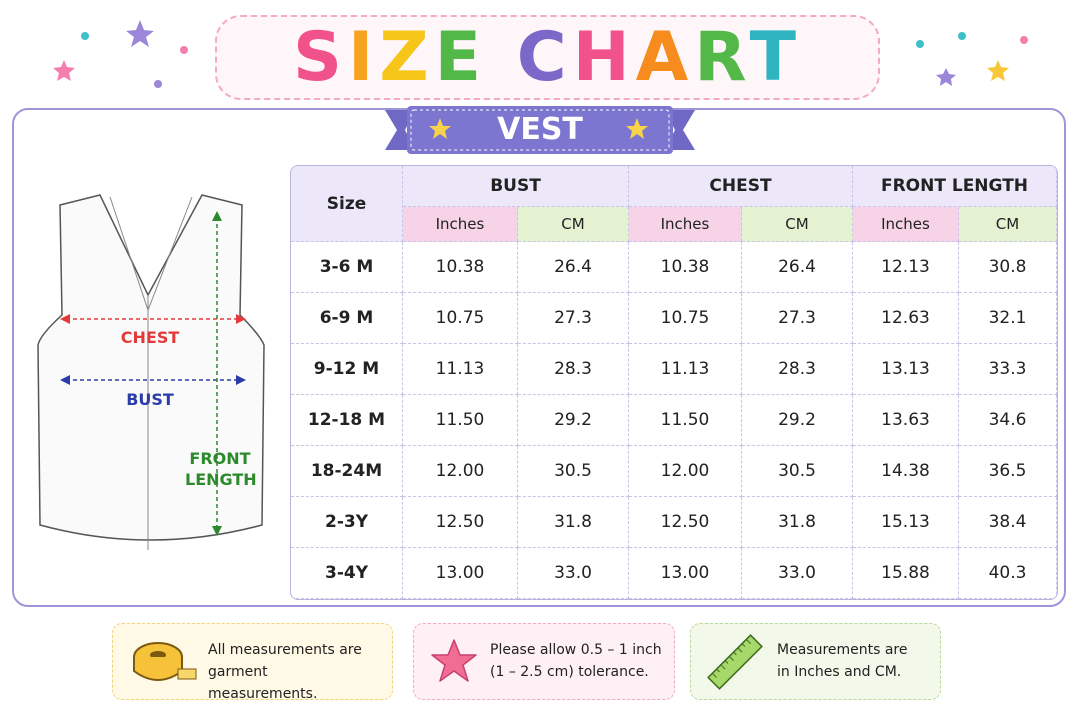  What do you see at coordinates (1008, 471) in the screenshot?
I see `cell: 36.5` at bounding box center [1008, 471].